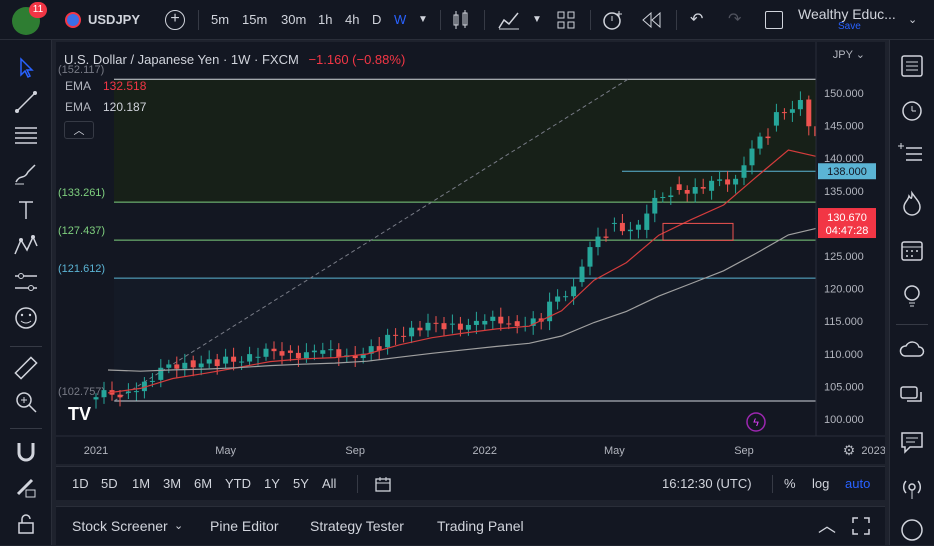 The width and height of the screenshot is (934, 546). I want to click on ema-fast-label: EMA, so click(78, 86).